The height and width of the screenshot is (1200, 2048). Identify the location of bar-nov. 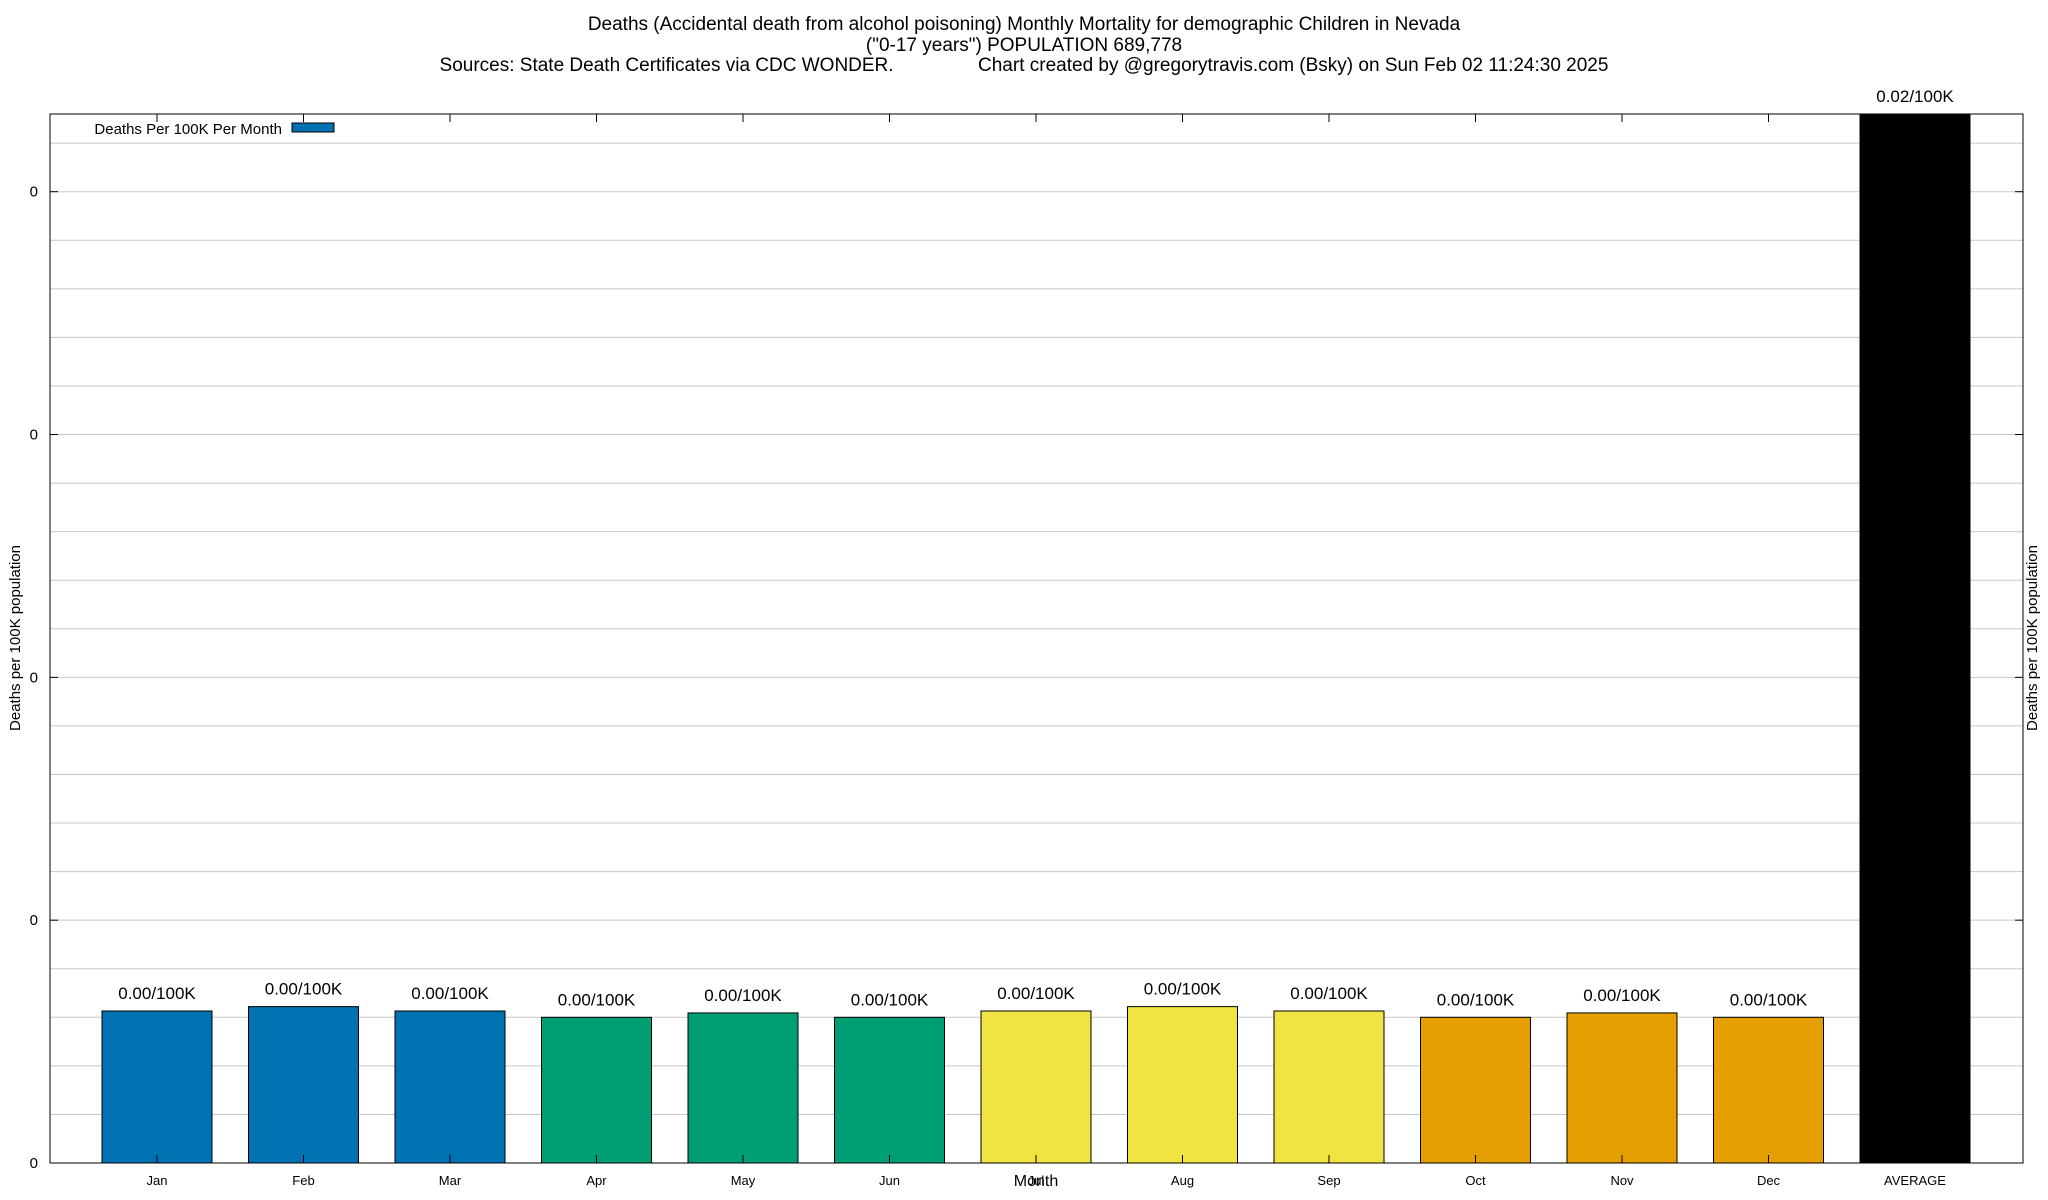
(1622, 1088).